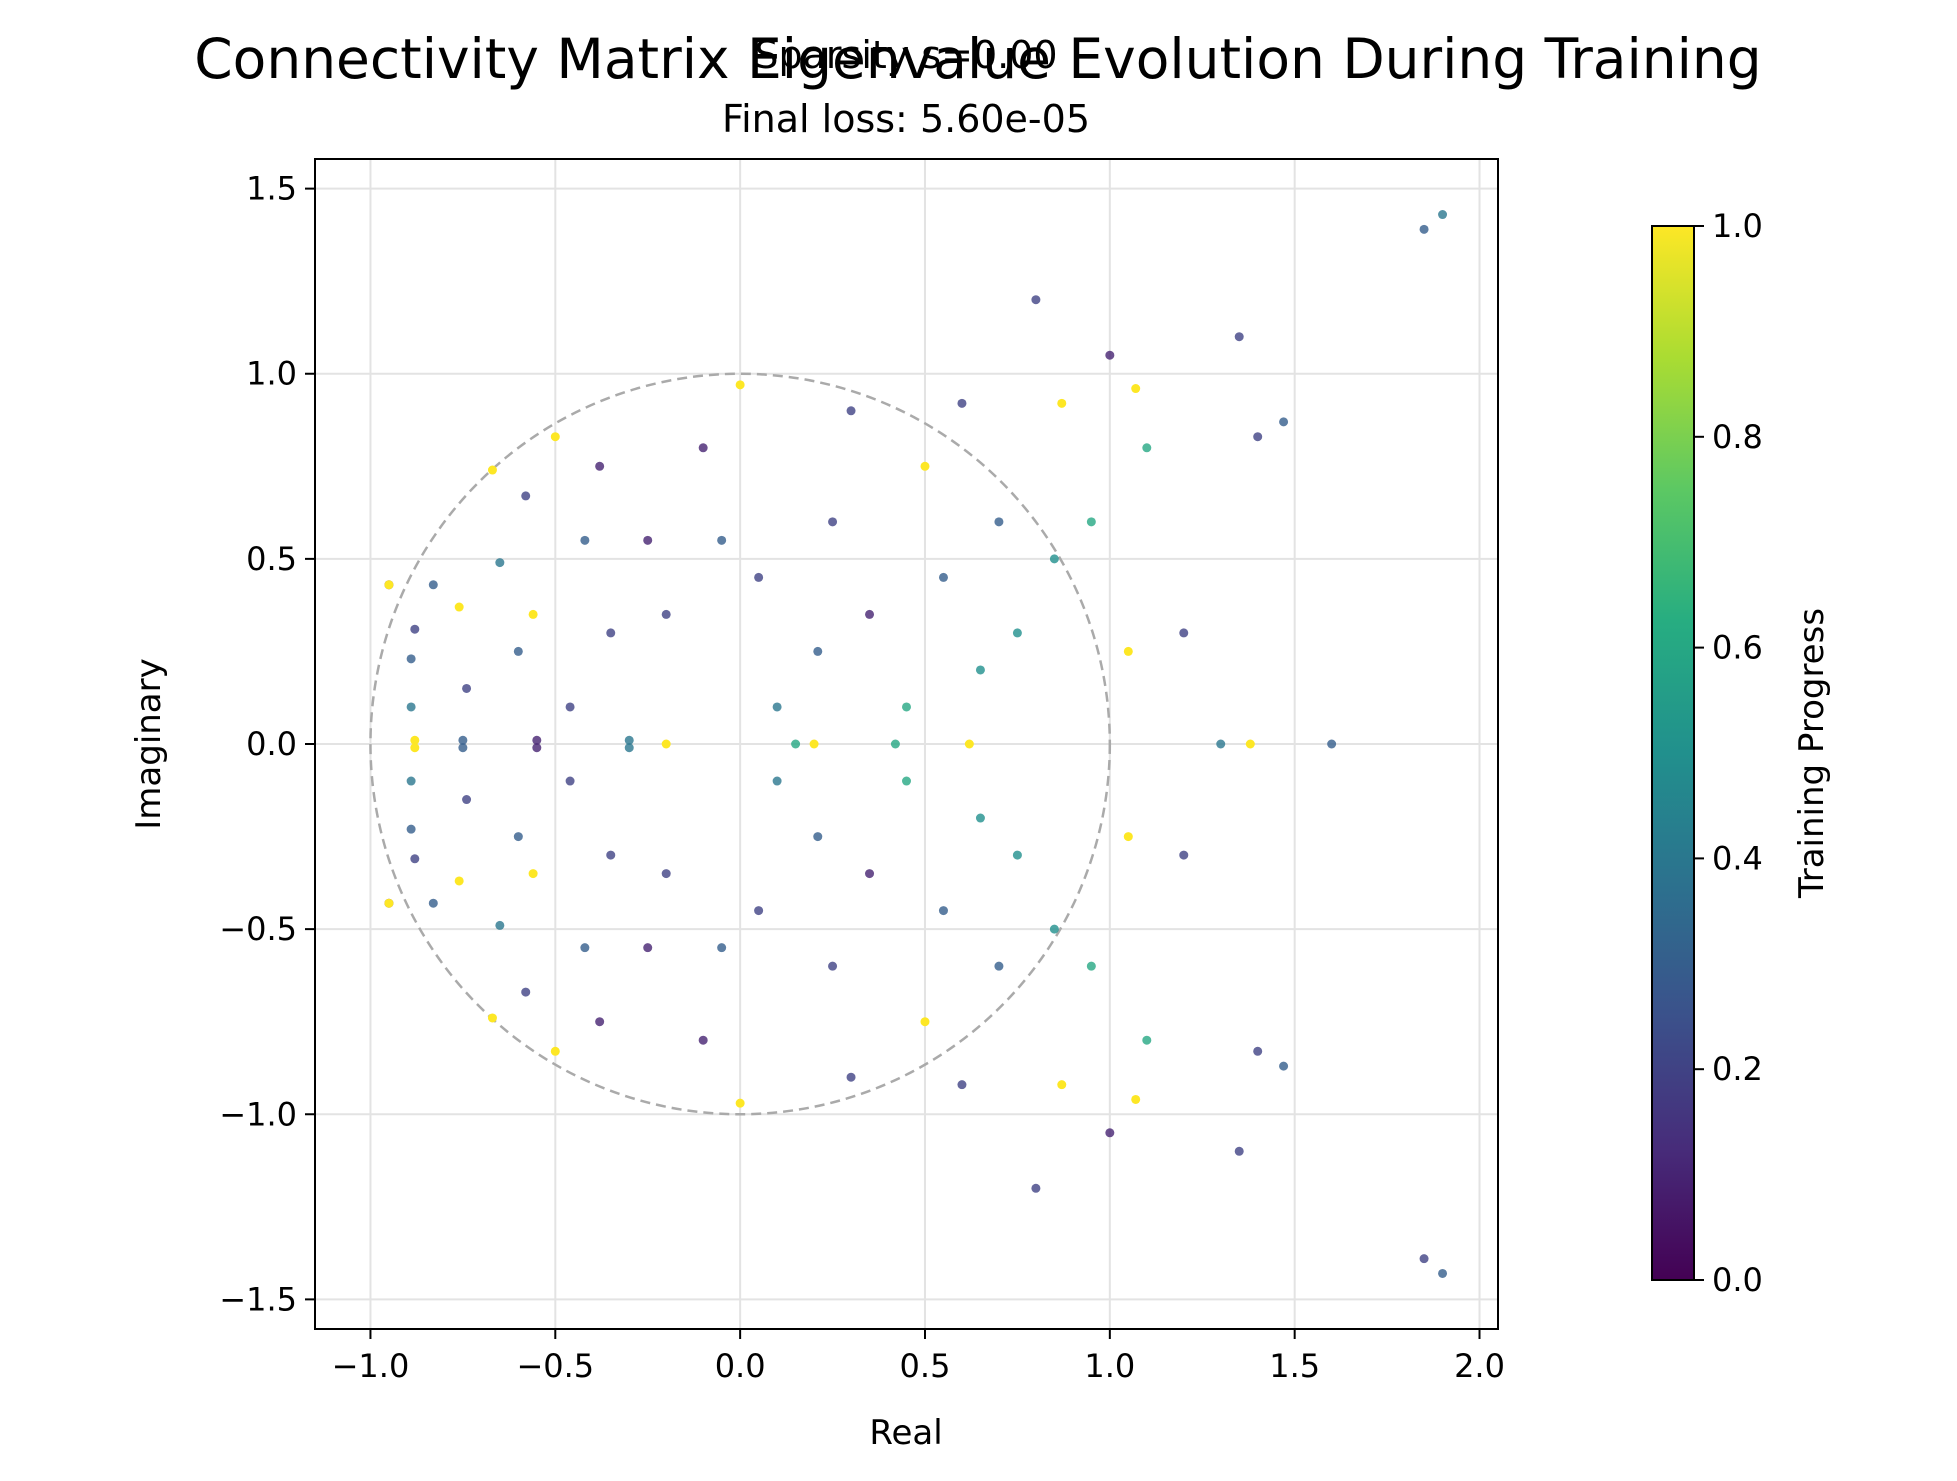  I want to click on colorbar-tick-label: 0.0, so click(1737, 1280).